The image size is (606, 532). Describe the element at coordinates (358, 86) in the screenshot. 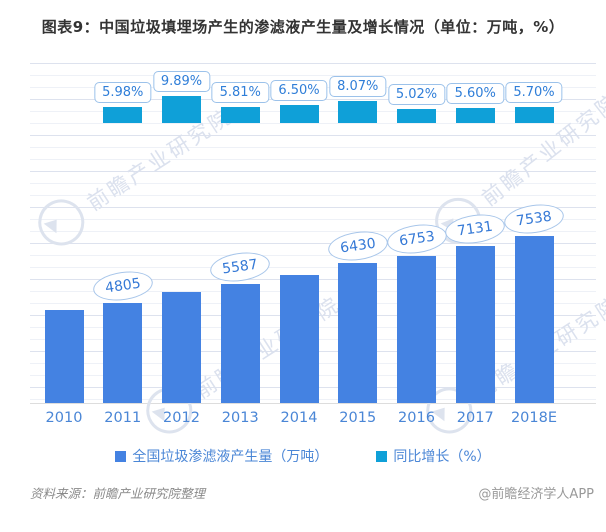

I see `growth-value-label: 8.07%` at that location.